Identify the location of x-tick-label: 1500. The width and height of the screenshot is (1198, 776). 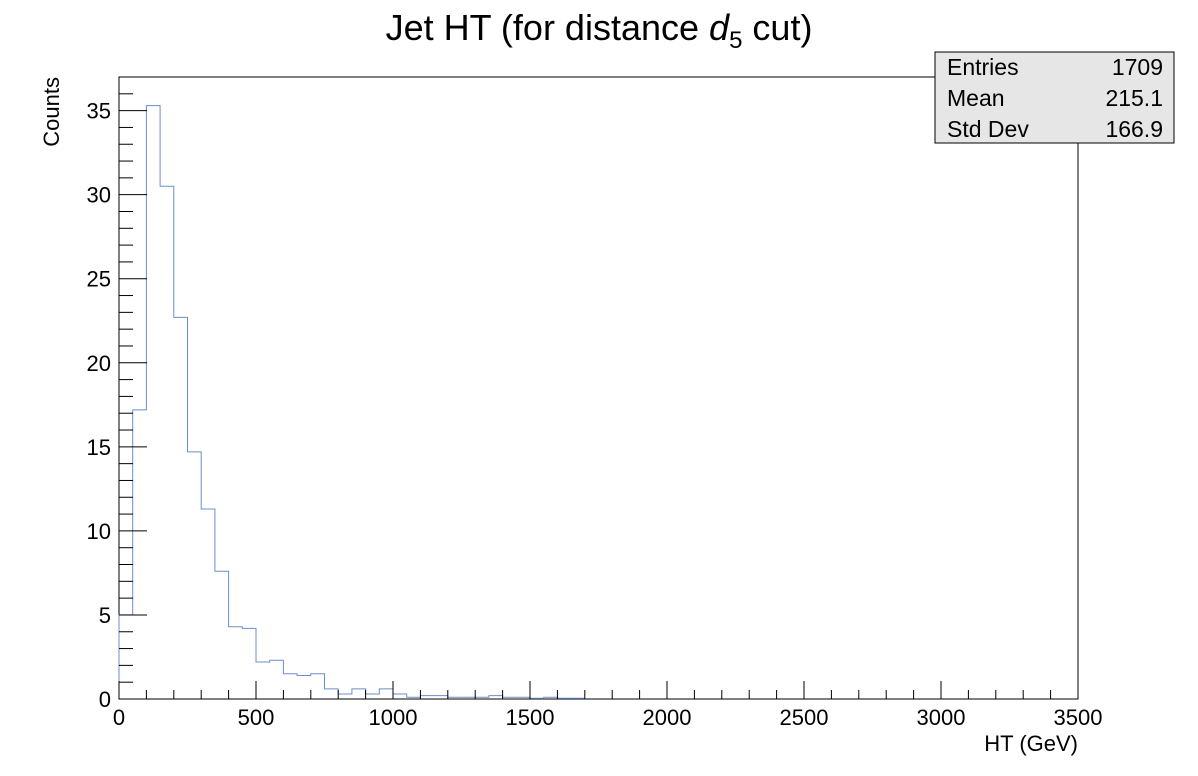
(530, 717).